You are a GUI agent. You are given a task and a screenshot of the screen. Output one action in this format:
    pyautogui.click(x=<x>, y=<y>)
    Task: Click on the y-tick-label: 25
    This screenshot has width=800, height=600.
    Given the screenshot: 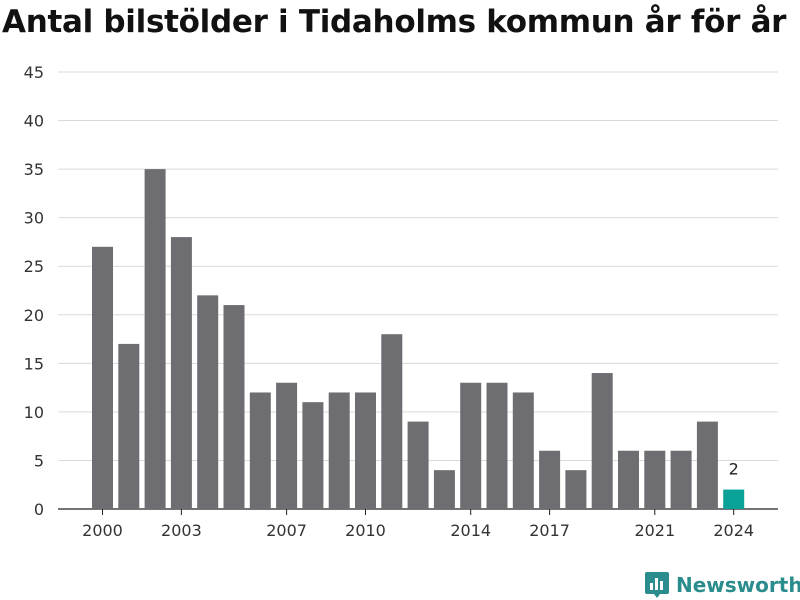 What is the action you would take?
    pyautogui.click(x=34, y=266)
    